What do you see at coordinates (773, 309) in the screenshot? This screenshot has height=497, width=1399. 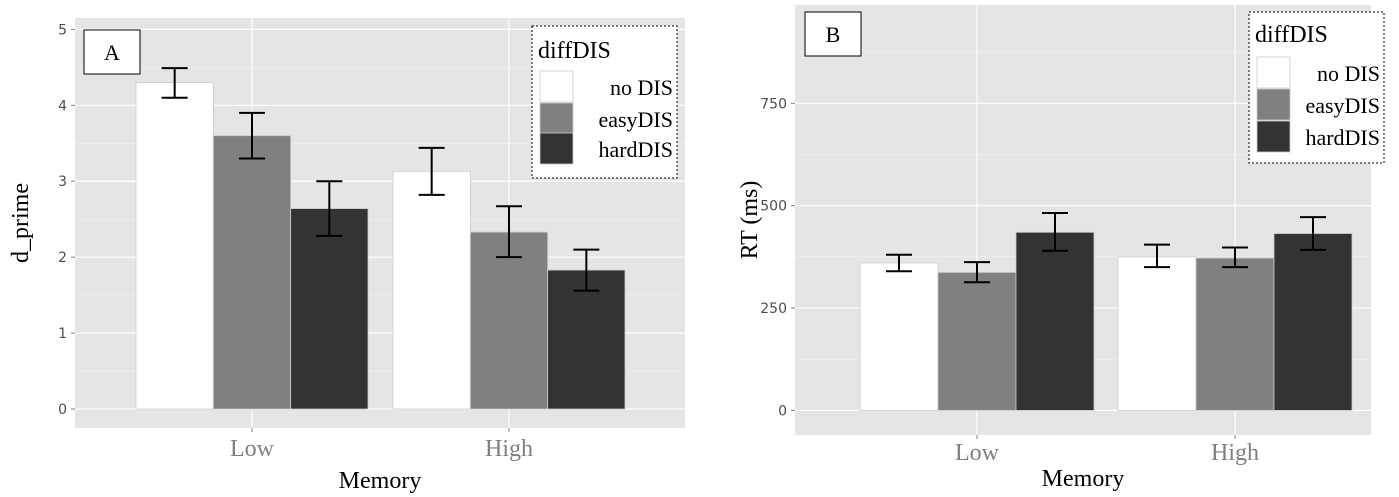 I see `y-tick-label: 250` at bounding box center [773, 309].